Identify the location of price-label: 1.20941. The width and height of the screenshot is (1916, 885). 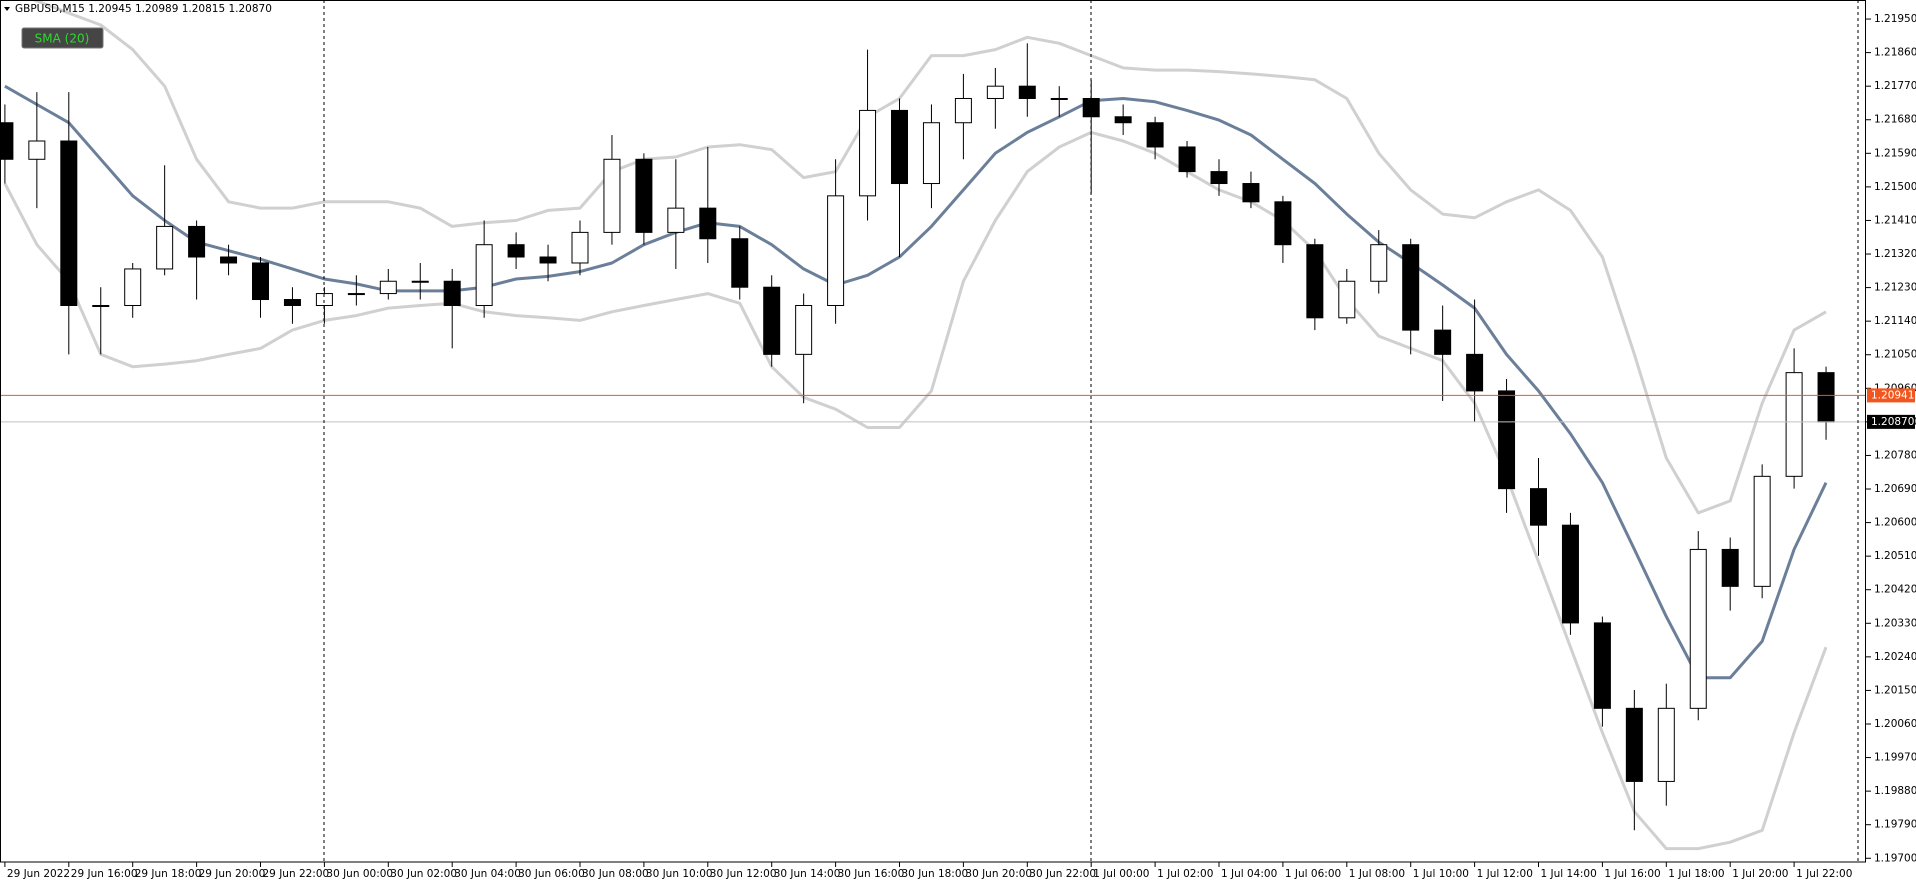
(1892, 395).